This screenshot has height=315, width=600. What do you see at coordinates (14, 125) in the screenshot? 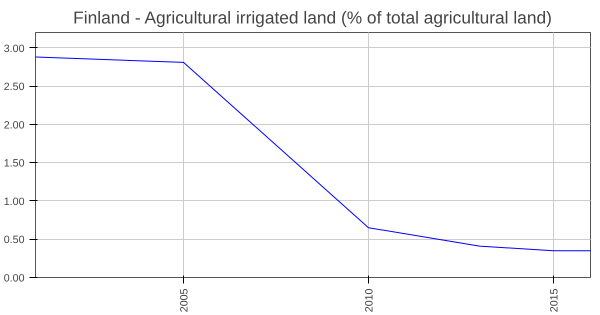
I see `y-tick-label: 2.00` at bounding box center [14, 125].